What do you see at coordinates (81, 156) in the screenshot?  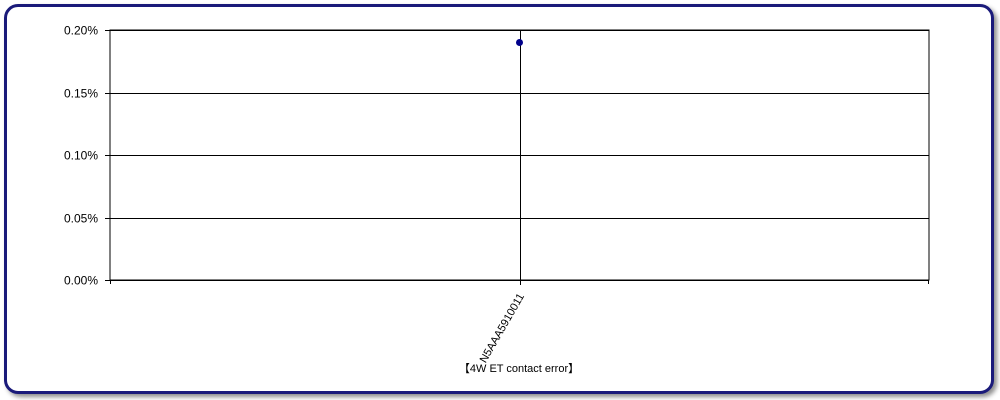 I see `y-tick-label: 0.10%` at bounding box center [81, 156].